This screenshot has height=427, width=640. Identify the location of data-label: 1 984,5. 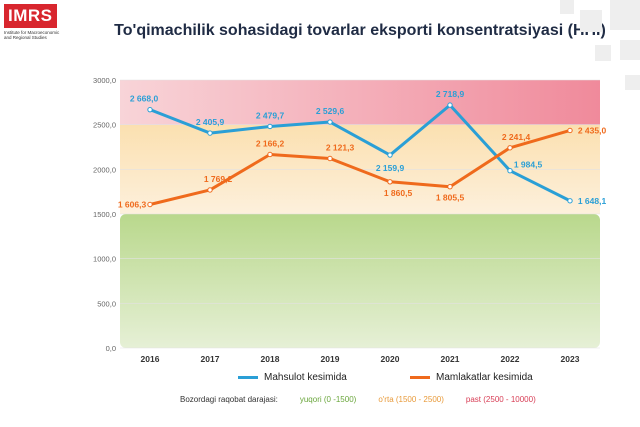
(528, 165).